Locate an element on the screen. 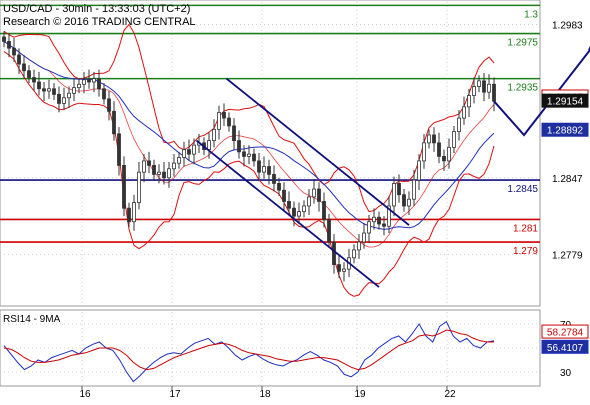 The height and width of the screenshot is (405, 590). header-research: Research © 2016 TRADING CENTRAL is located at coordinates (99, 22).